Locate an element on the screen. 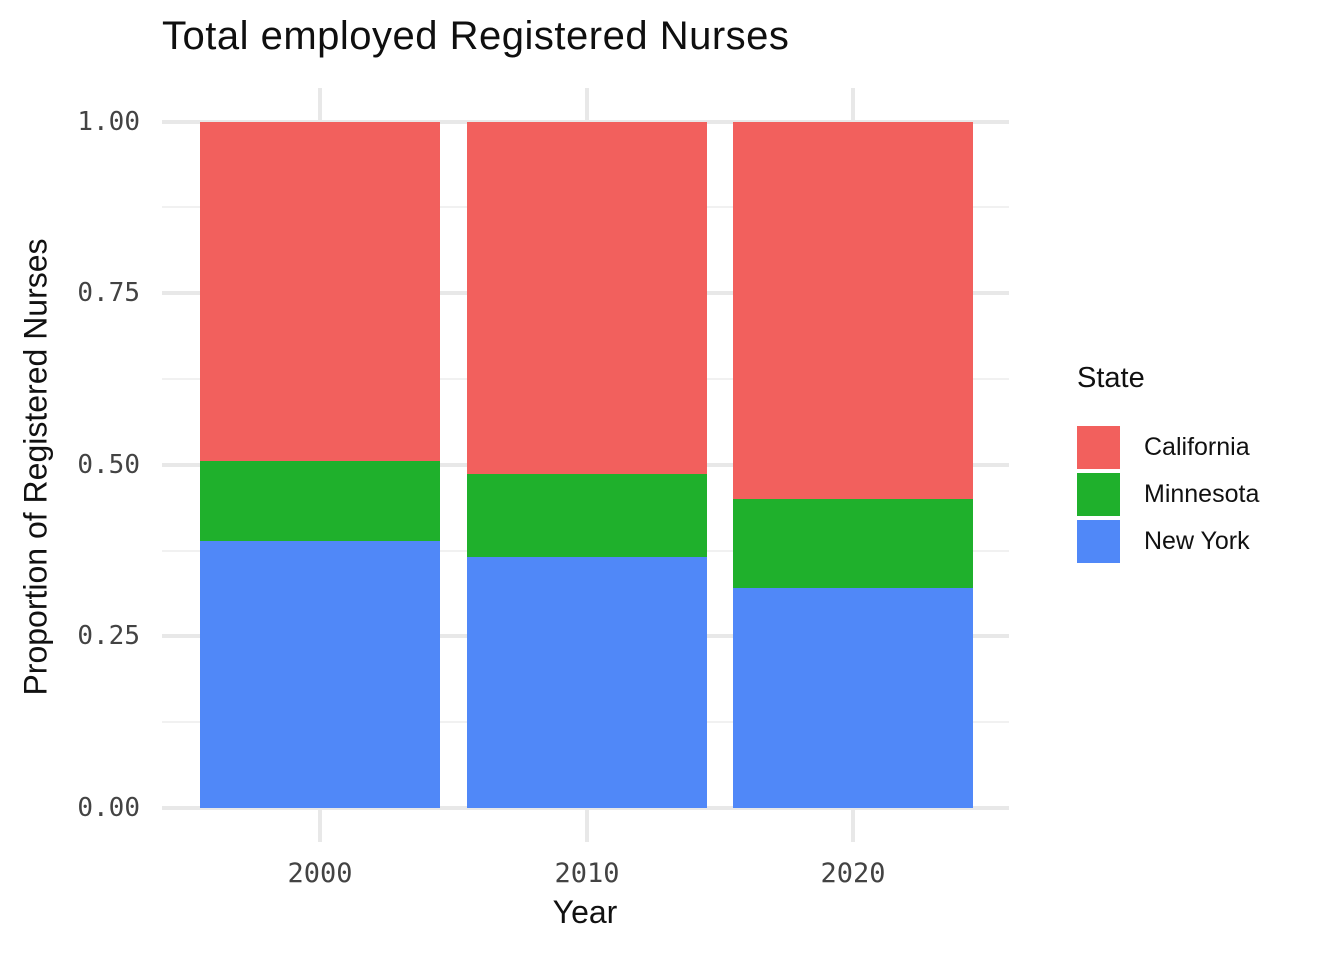 The image size is (1344, 960). y-tick-label-0.00: 0.00 is located at coordinates (108, 808).